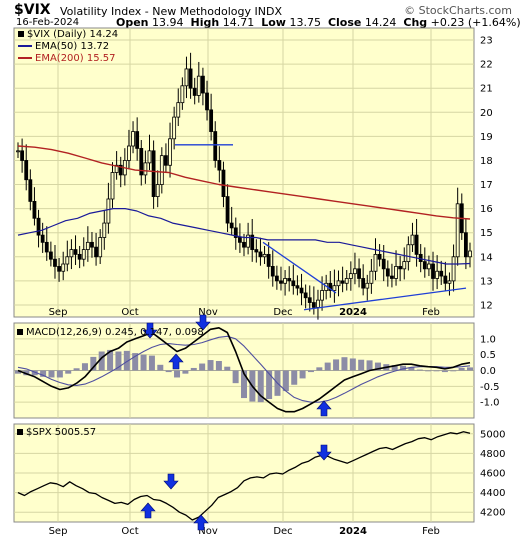  Describe the element at coordinates (48, 22) in the screenshot. I see `chart-date: 16-Feb-2024` at that location.